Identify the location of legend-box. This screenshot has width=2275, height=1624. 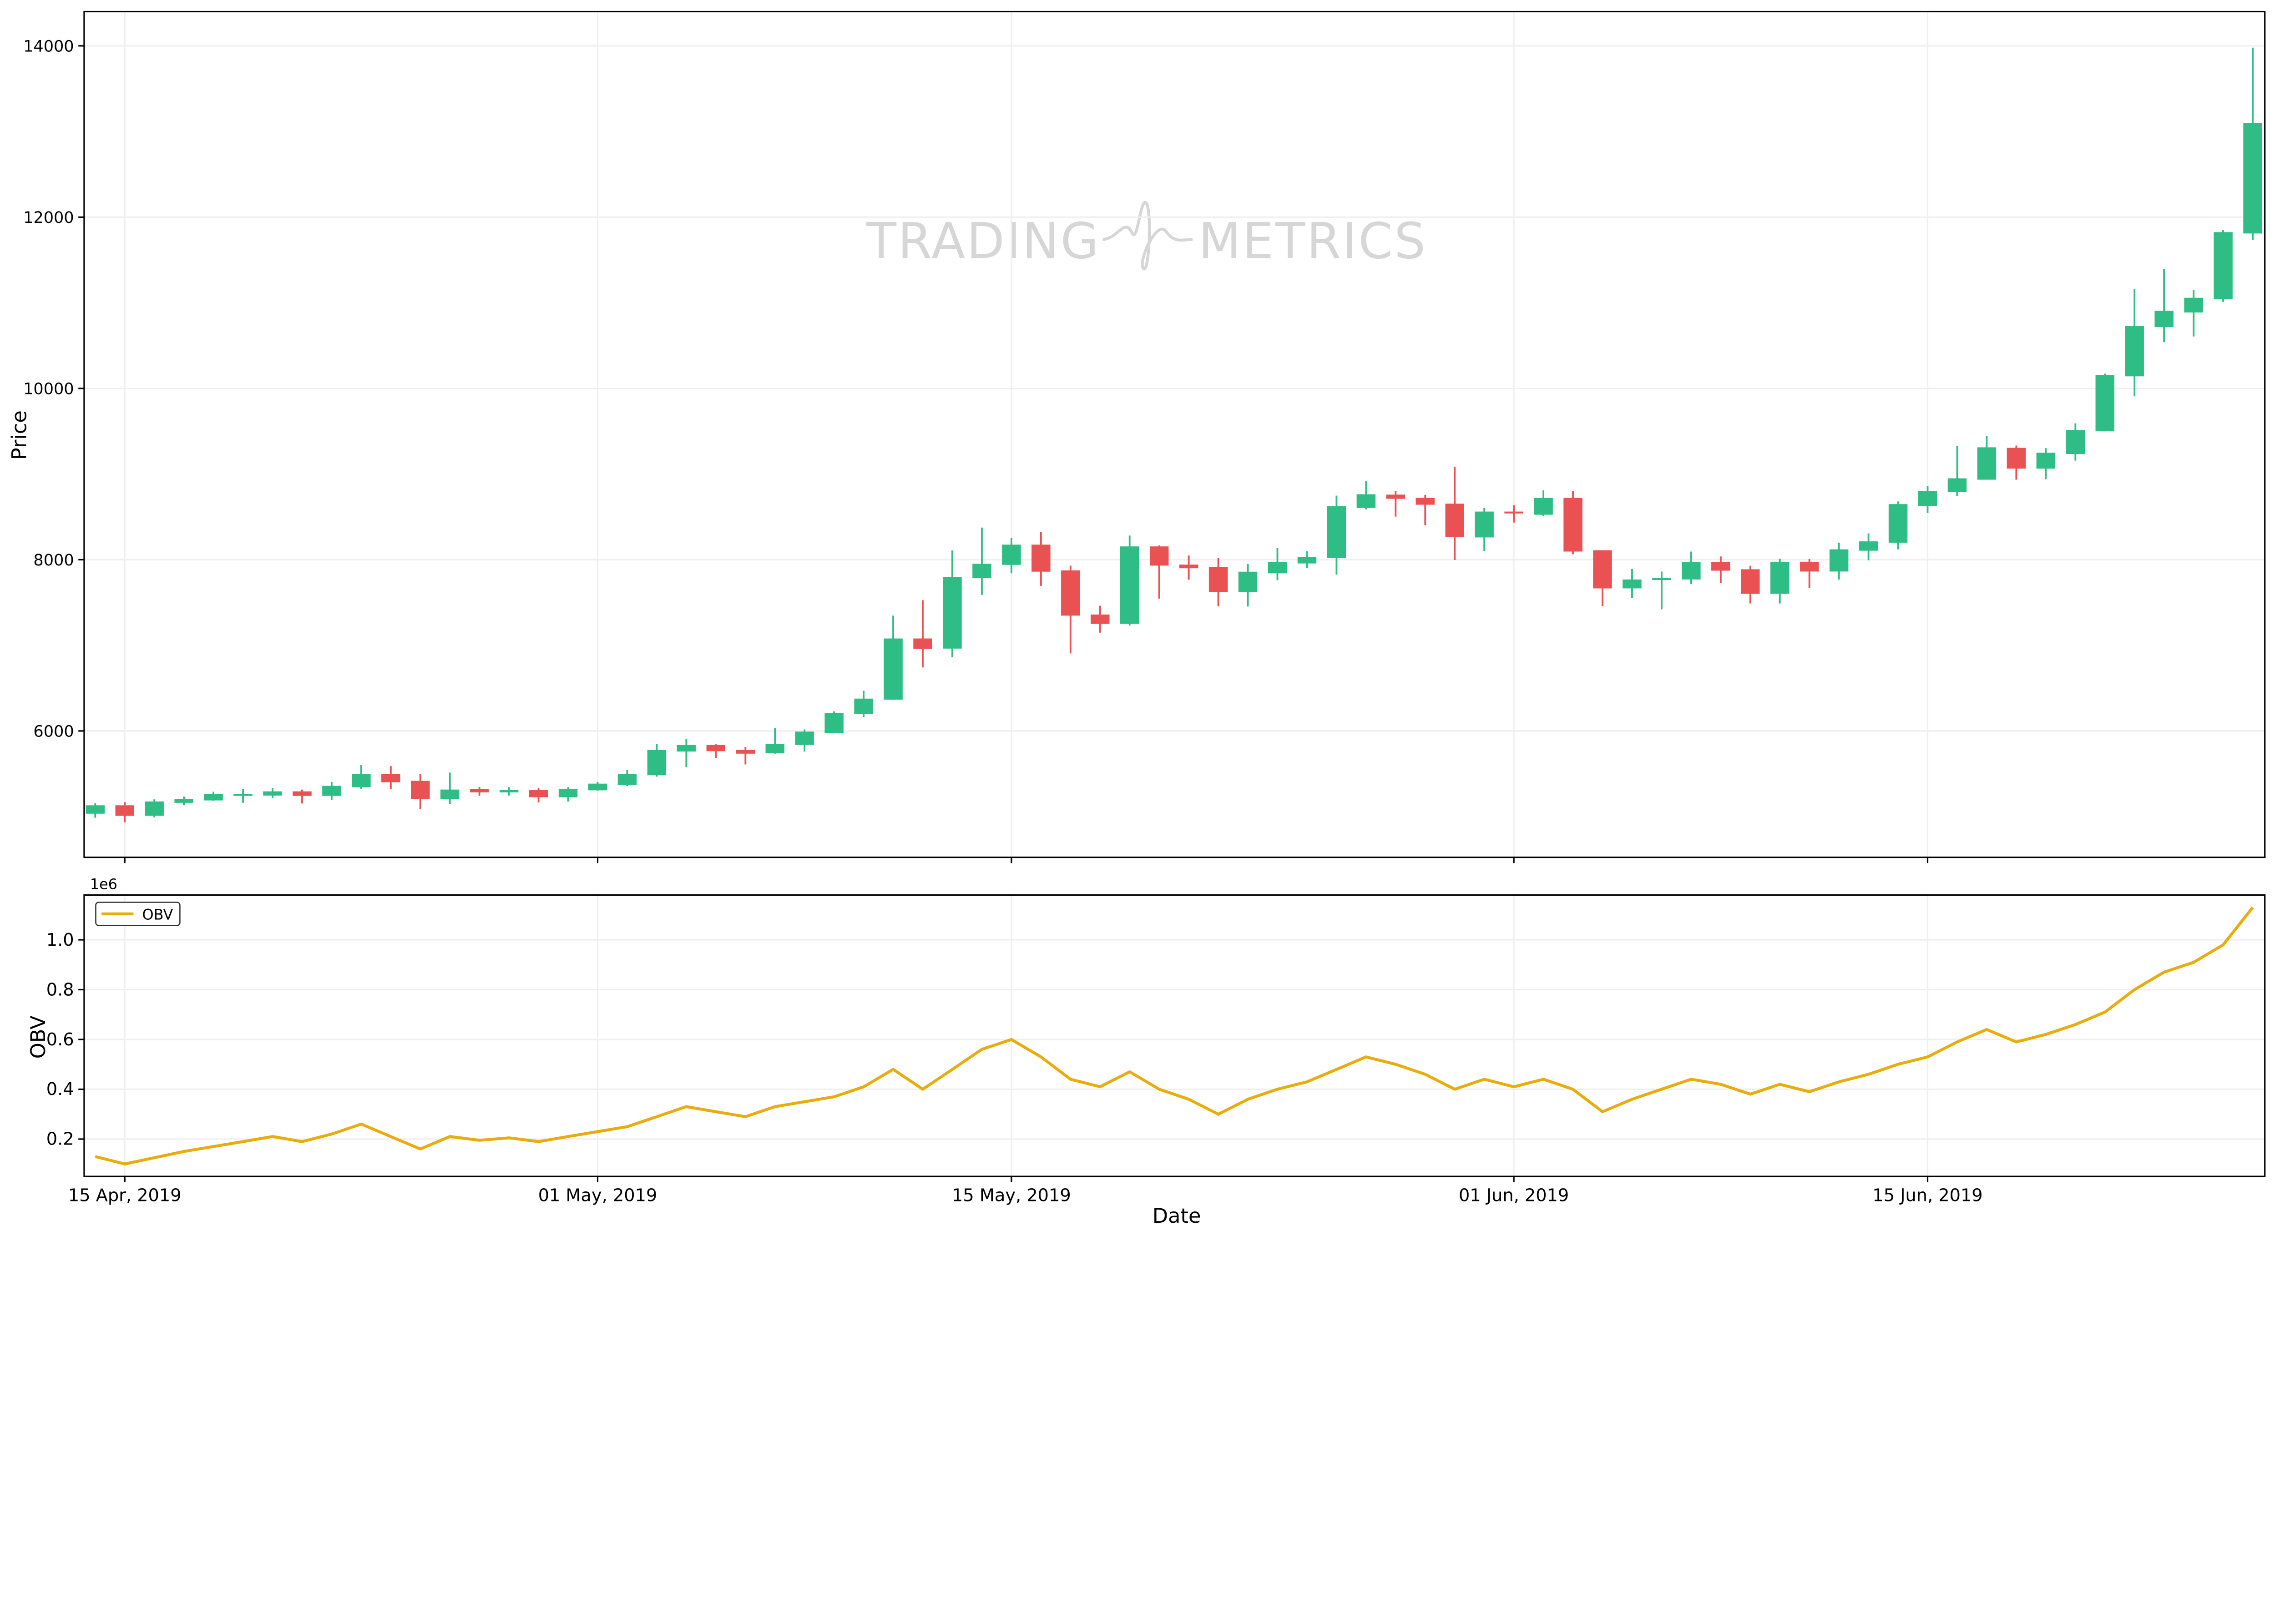
(138, 914).